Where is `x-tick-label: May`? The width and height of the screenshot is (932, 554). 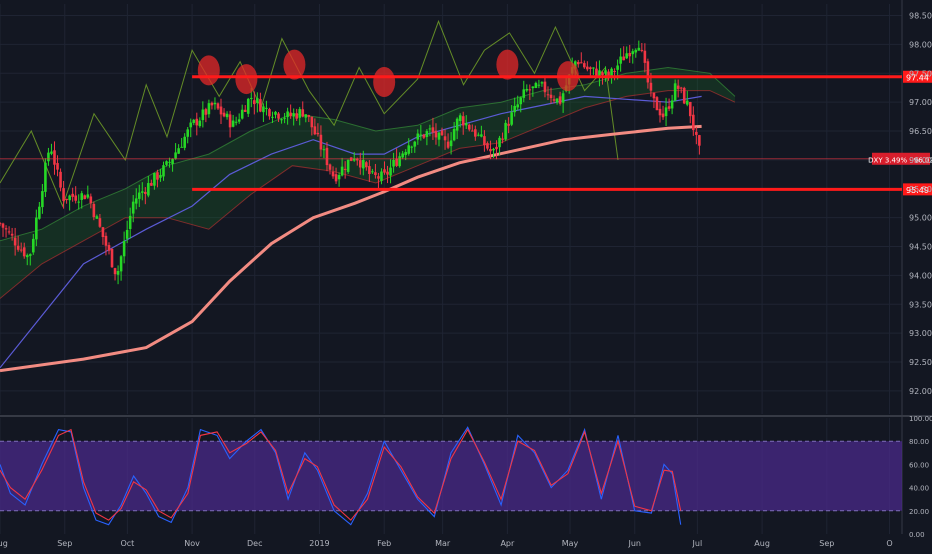 x-tick-label: May is located at coordinates (570, 543).